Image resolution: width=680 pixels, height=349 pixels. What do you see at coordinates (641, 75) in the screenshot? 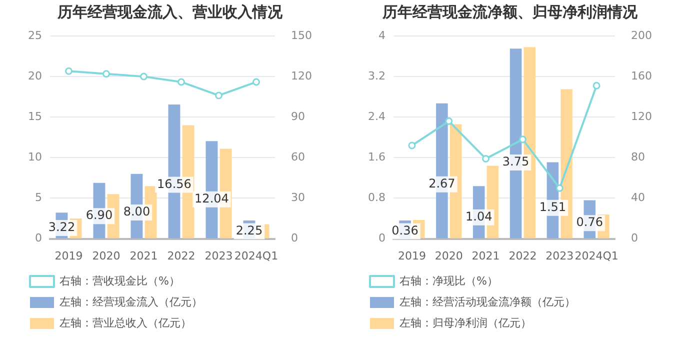
I see `y2-tick-label: 160` at bounding box center [641, 75].